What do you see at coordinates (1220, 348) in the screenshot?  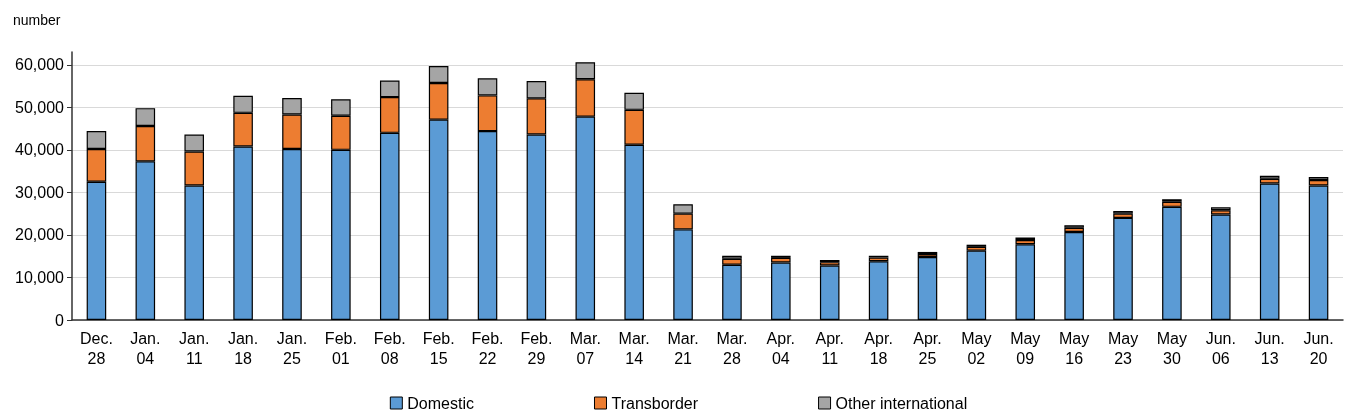 I see `x-tick-label: Jun. 06` at bounding box center [1220, 348].